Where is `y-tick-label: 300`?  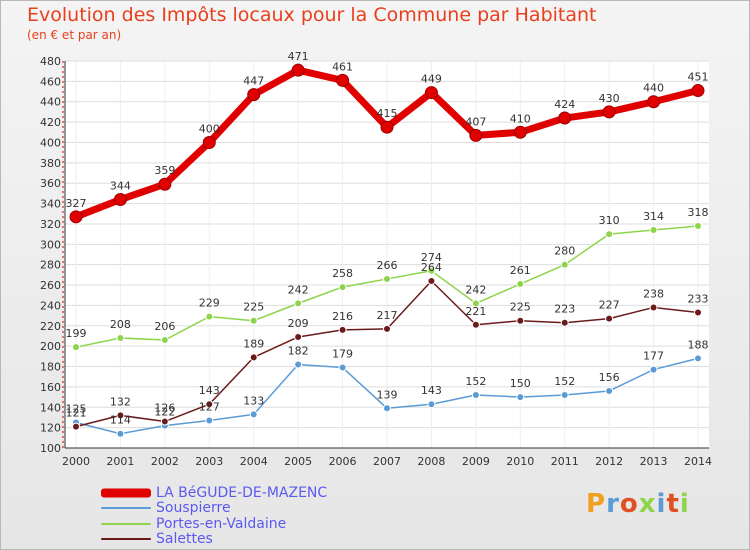 y-tick-label: 300 is located at coordinates (50, 244).